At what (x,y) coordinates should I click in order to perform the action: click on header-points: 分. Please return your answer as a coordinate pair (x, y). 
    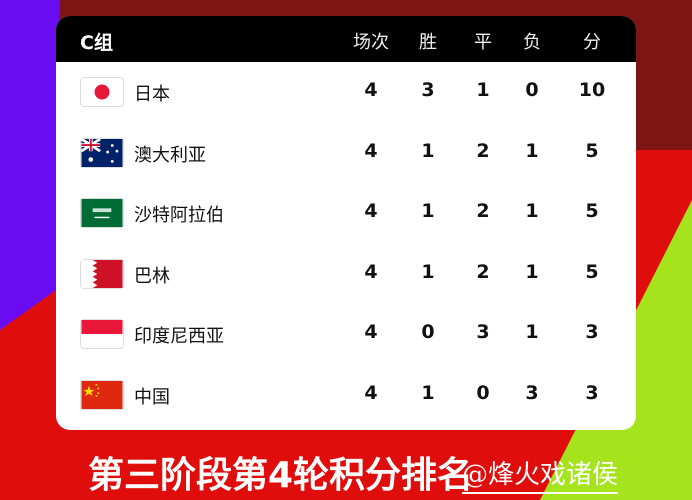
    Looking at the image, I should click on (592, 42).